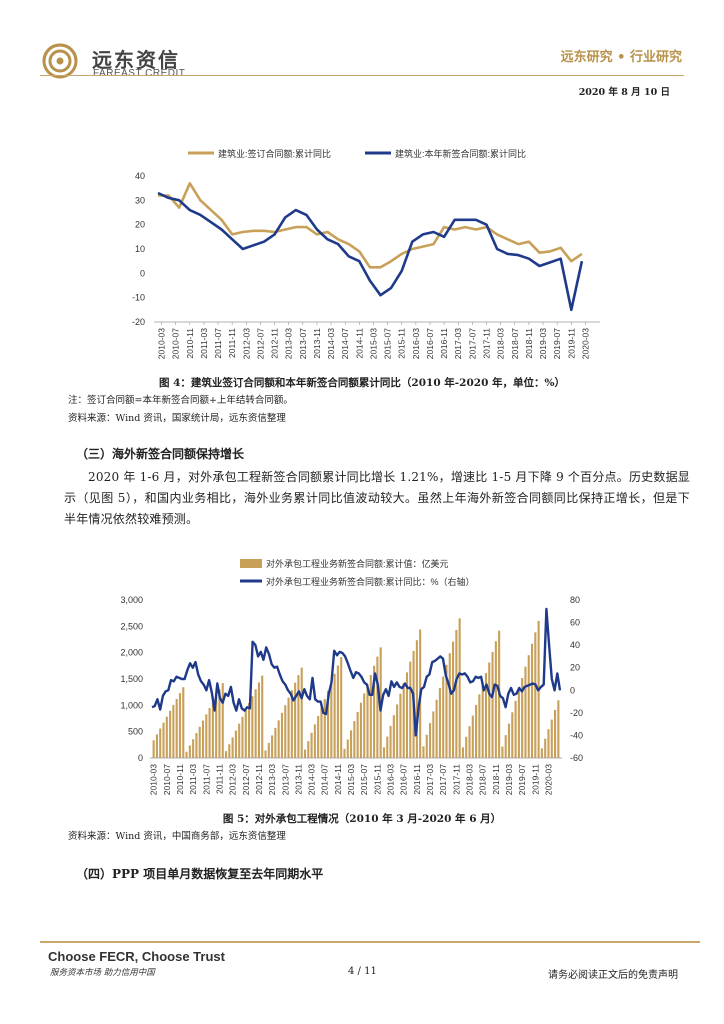  Describe the element at coordinates (613, 975) in the screenshot. I see `footer-disclaimer: 请务必阅读正文后的免责声明` at that location.